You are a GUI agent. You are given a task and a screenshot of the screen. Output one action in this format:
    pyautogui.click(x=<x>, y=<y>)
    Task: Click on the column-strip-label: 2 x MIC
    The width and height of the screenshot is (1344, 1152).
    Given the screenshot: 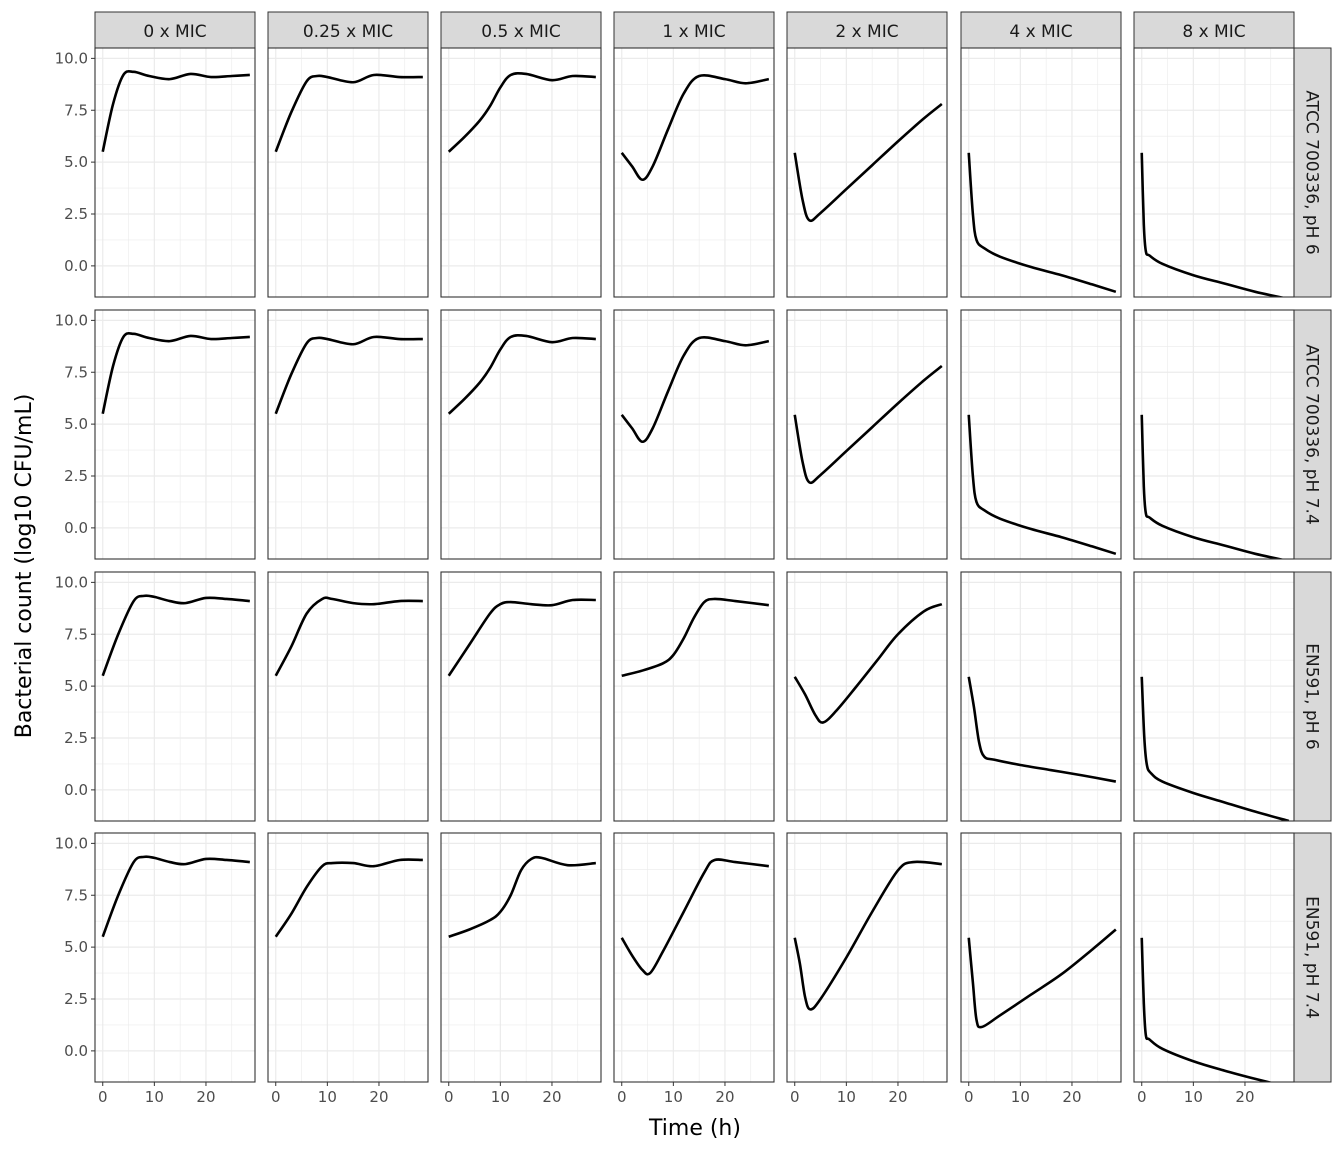 What is the action you would take?
    pyautogui.click(x=866, y=32)
    